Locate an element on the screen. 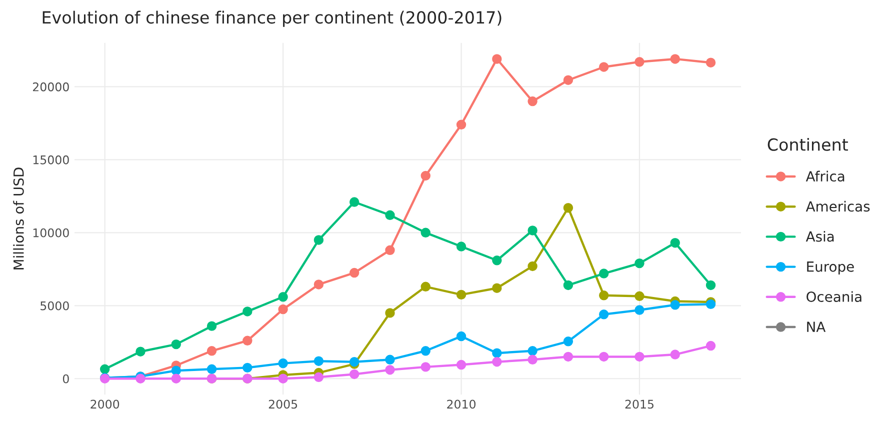 This screenshot has height=429, width=877. legend-label: NA is located at coordinates (816, 327).